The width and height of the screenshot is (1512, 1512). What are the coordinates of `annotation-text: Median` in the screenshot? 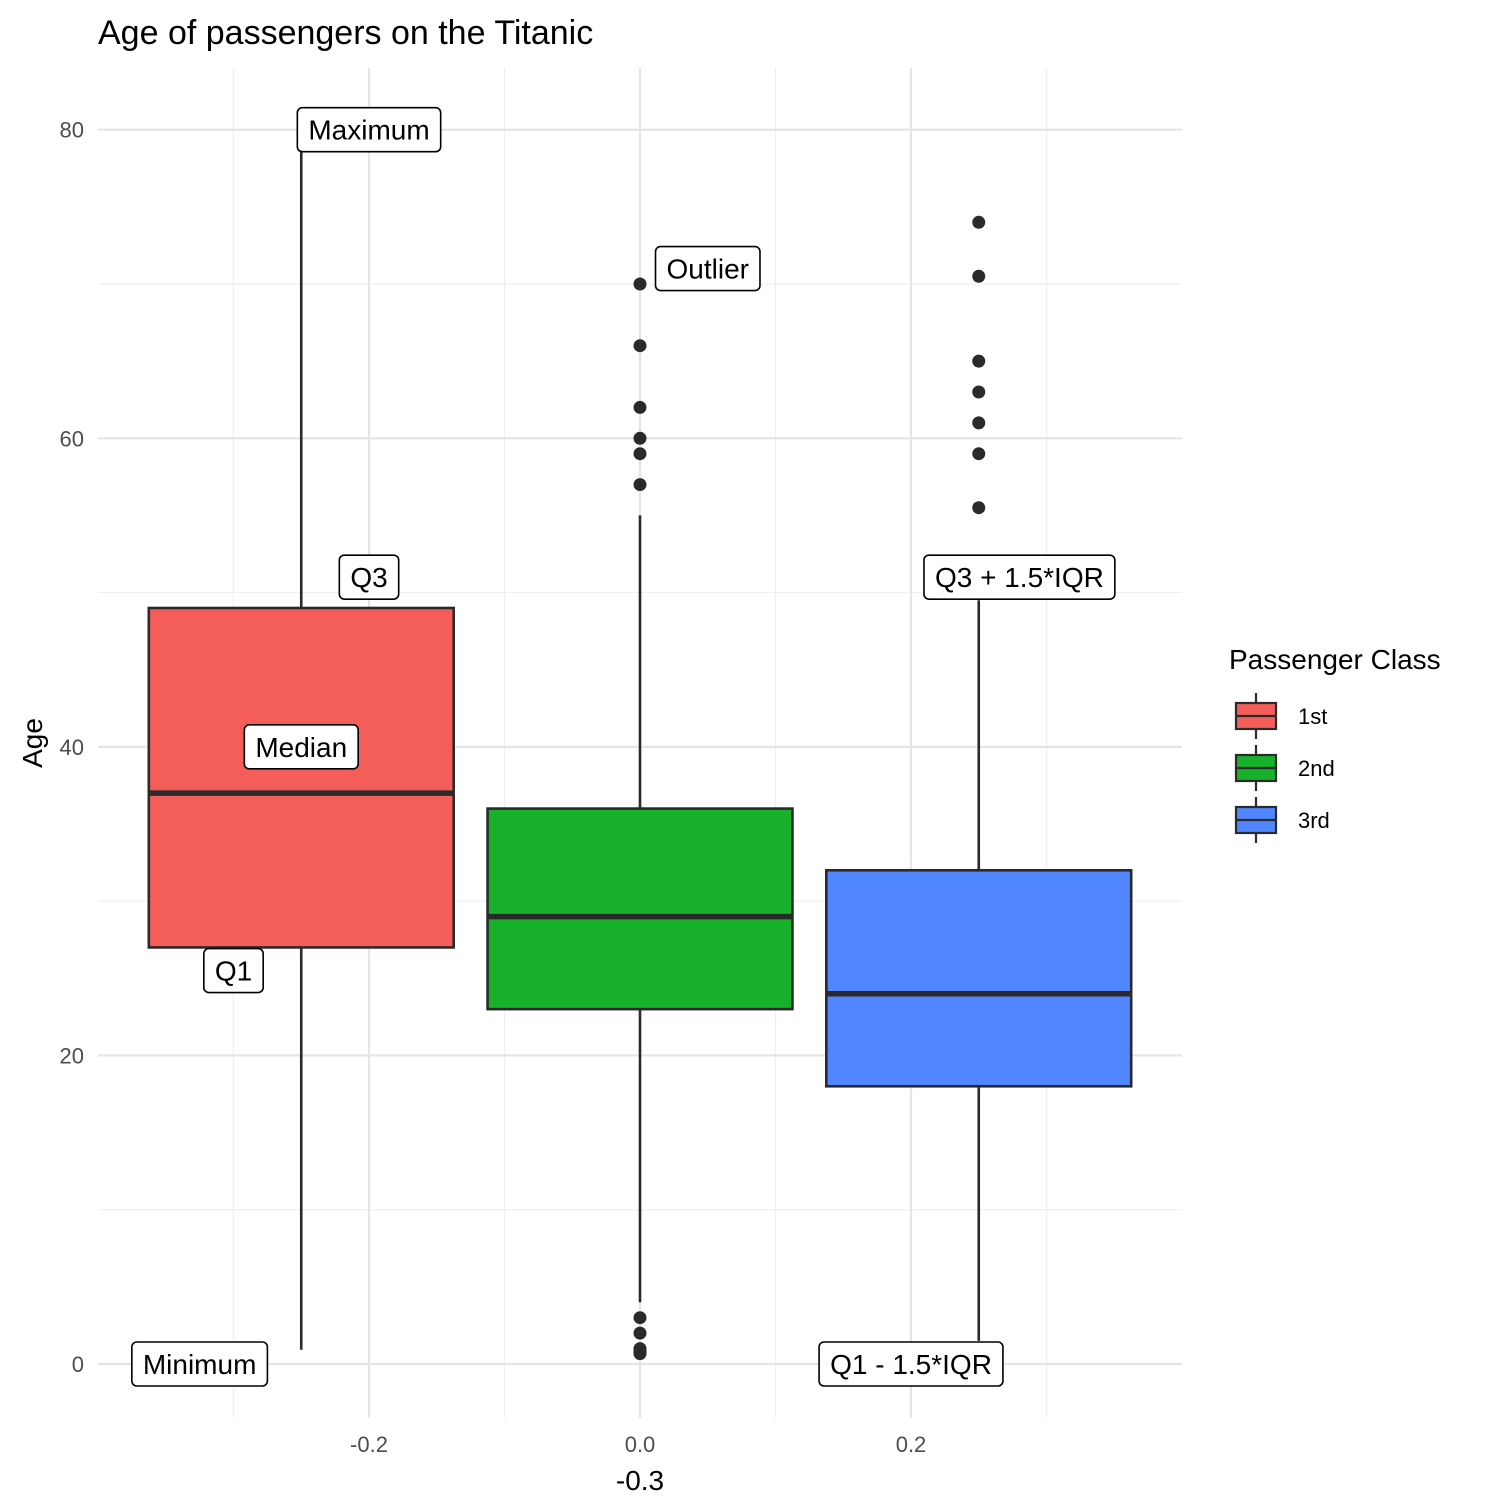 It's located at (301, 747).